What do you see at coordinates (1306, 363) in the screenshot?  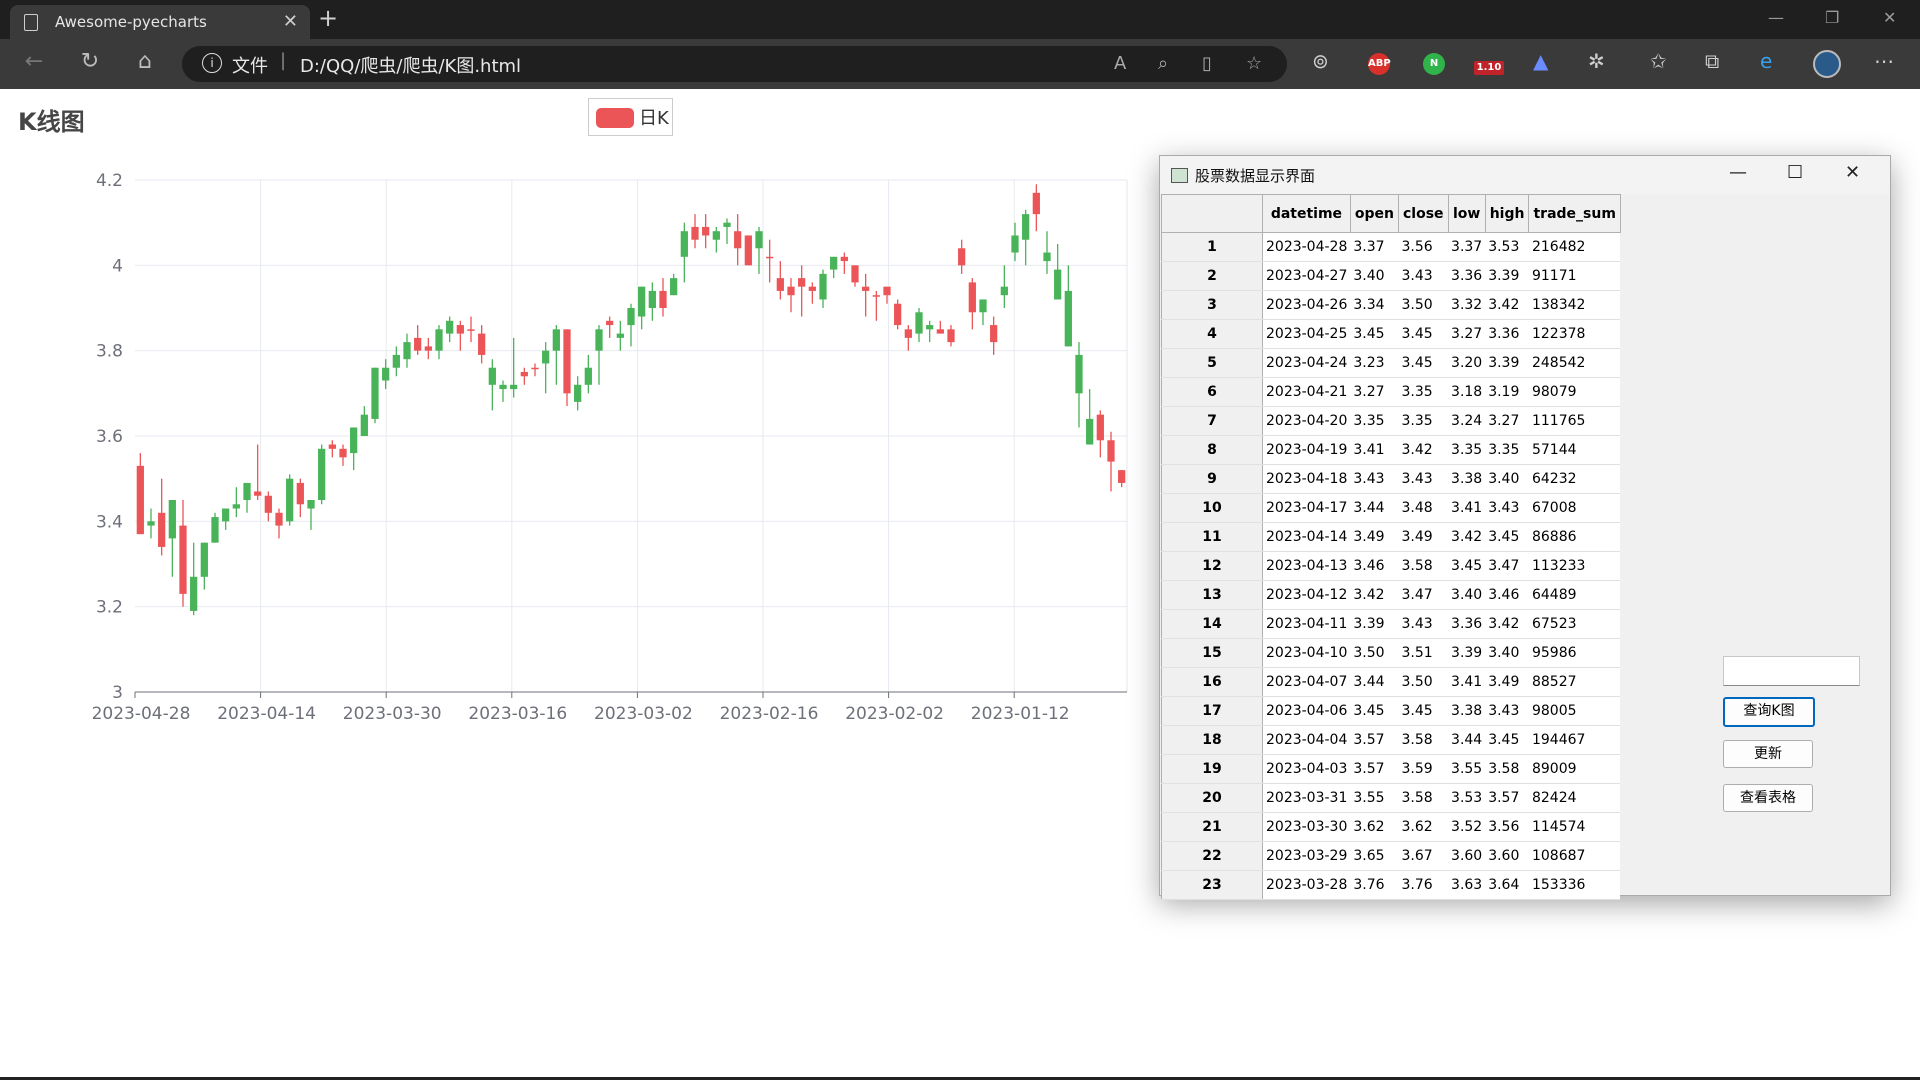 I see `table-cell: 2023-04-24` at bounding box center [1306, 363].